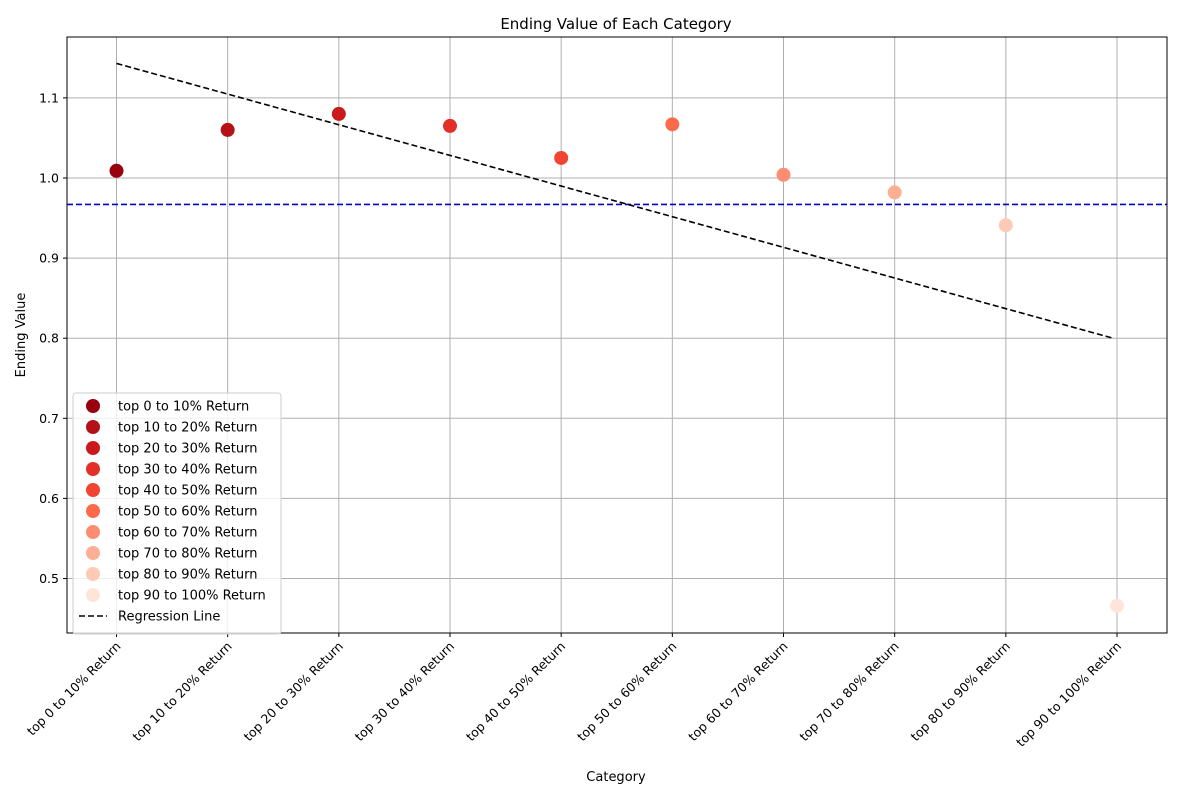 The image size is (1200, 800). I want to click on legend-label: top 0 to 10% Return, so click(183, 407).